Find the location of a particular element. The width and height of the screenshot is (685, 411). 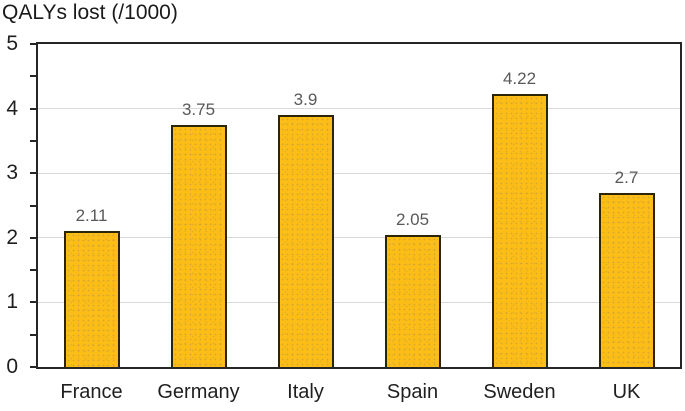

value-label-france: 2.11 is located at coordinates (91, 215).